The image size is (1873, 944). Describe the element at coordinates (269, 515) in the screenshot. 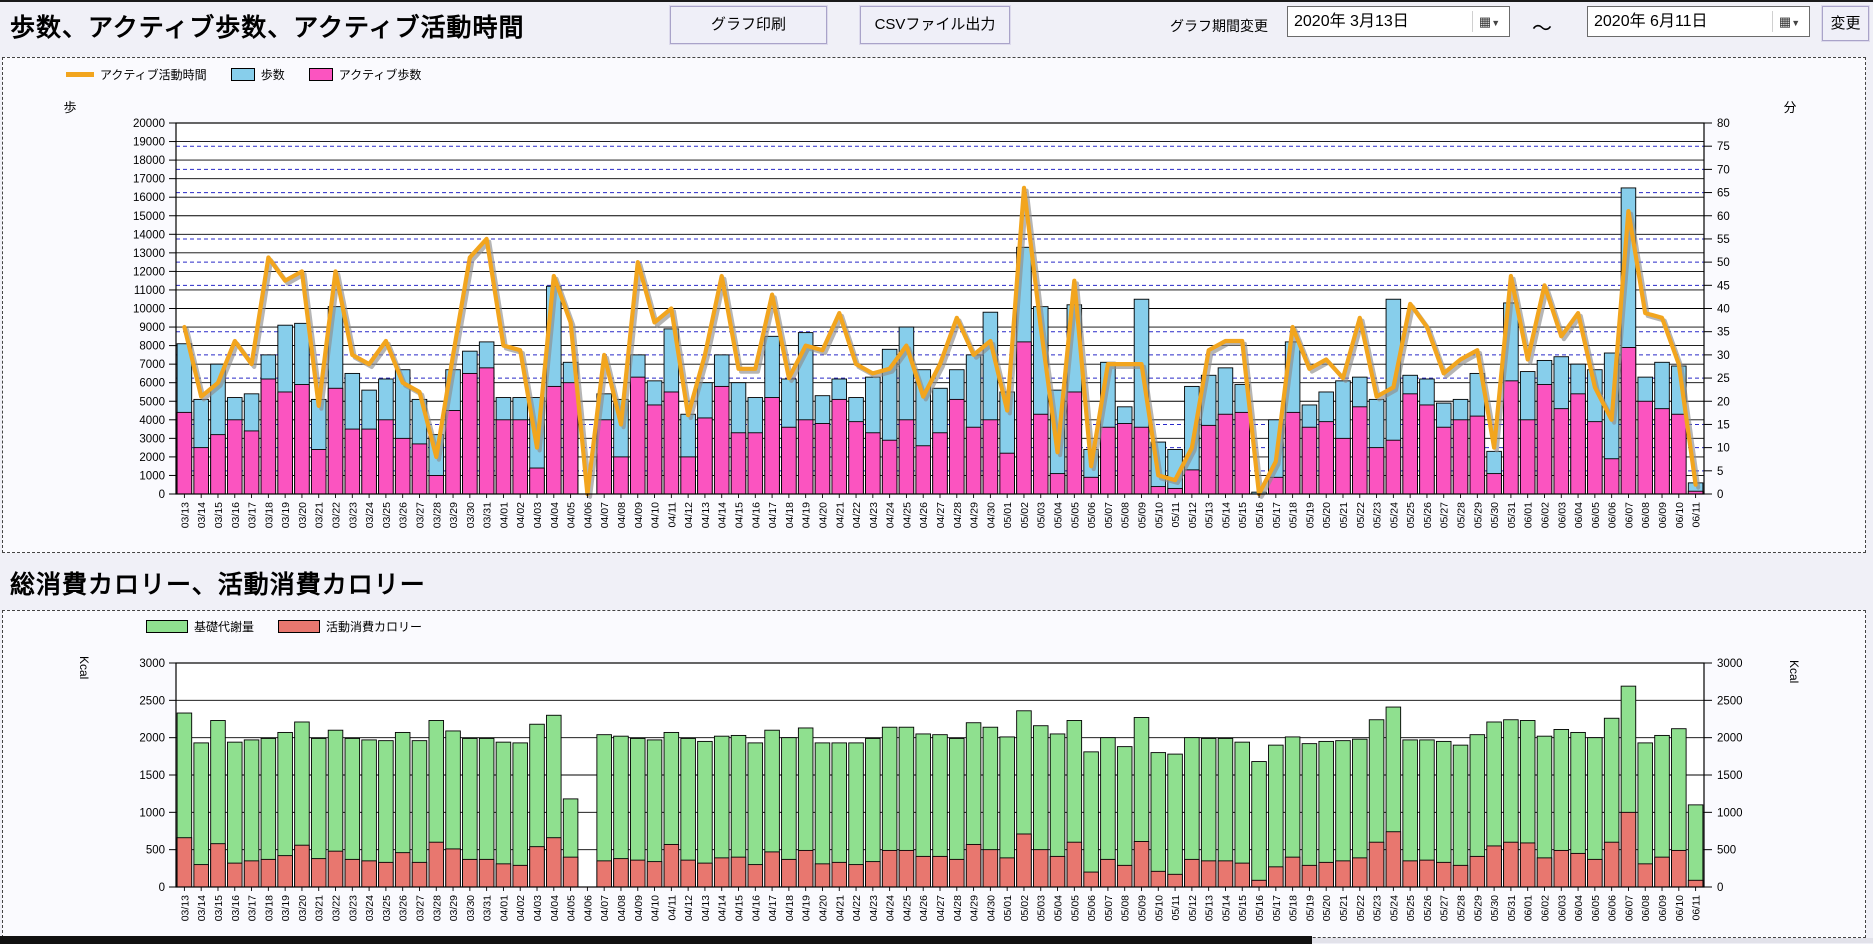

I see `svg-text: 03/18` at that location.